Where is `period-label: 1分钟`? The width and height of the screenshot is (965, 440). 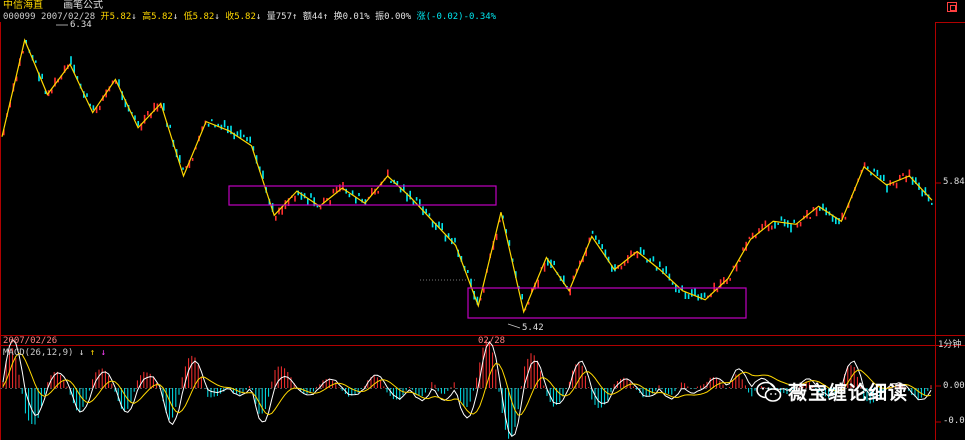
period-label: 1分钟 is located at coordinates (950, 345).